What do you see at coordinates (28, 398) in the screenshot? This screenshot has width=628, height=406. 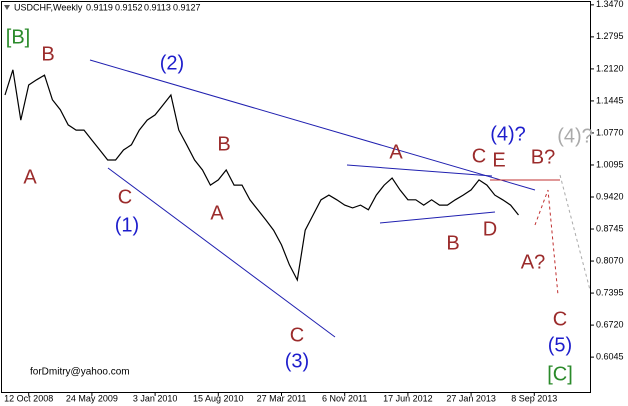 I see `x-tick-label: 12 Oct 2008` at bounding box center [28, 398].